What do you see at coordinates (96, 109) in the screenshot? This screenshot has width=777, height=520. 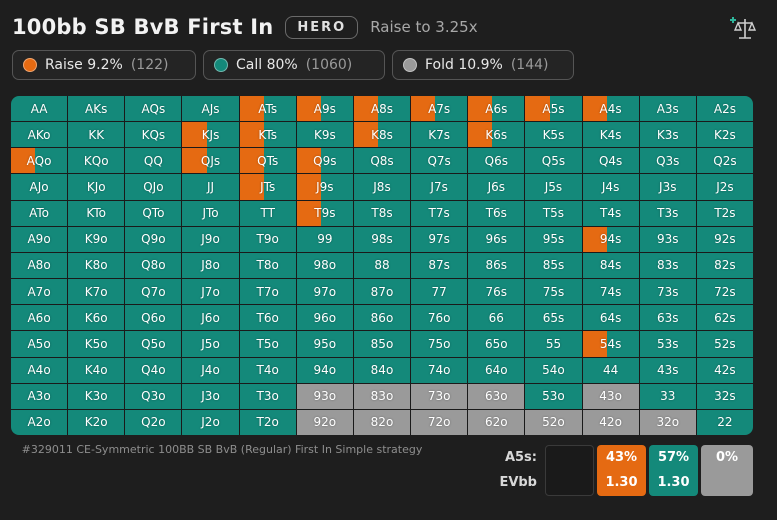 I see `hand-cell-AKs: AKs` at bounding box center [96, 109].